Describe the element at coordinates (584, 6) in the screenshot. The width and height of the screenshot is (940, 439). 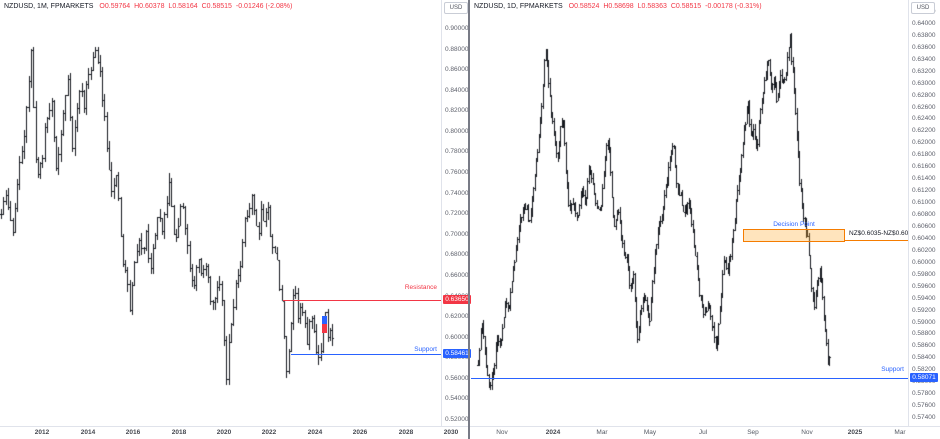
I see `ohlc-open: O0.58524` at that location.